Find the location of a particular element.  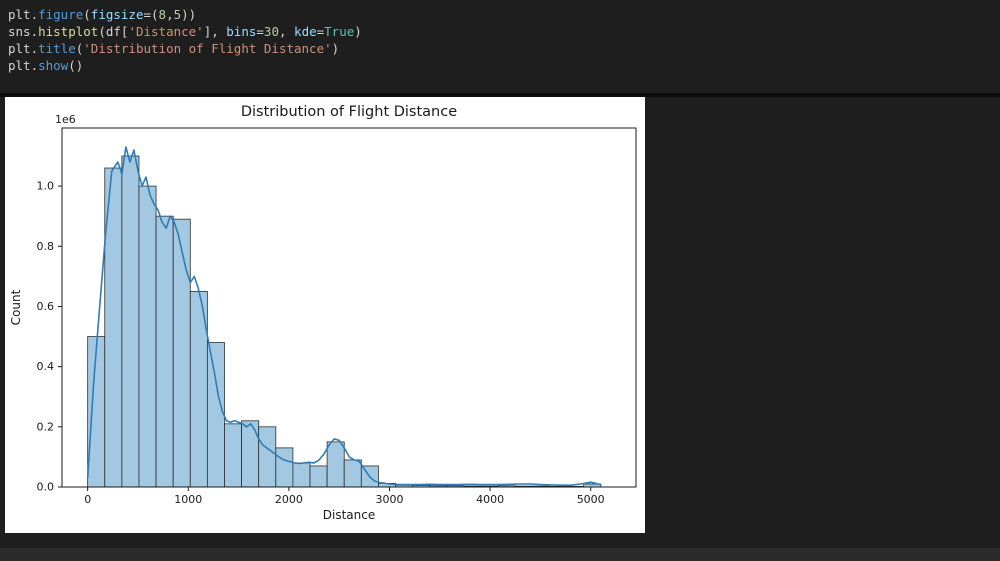

cell-separator is located at coordinates (500, 95).